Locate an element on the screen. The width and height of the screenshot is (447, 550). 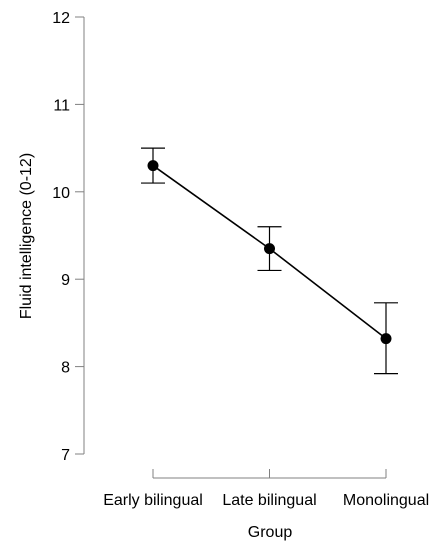
x-tick-label: Late bilingual is located at coordinates (269, 500).